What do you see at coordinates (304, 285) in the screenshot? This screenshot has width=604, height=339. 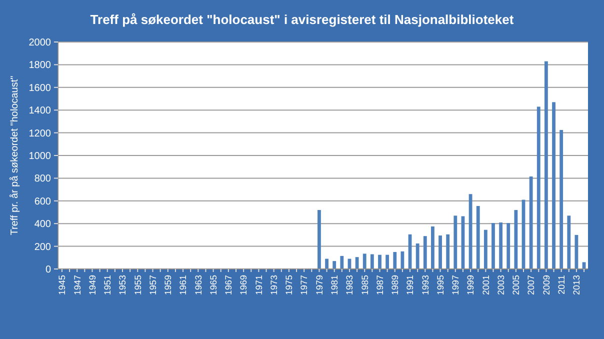 I see `x-tick-label: 1977` at bounding box center [304, 285].